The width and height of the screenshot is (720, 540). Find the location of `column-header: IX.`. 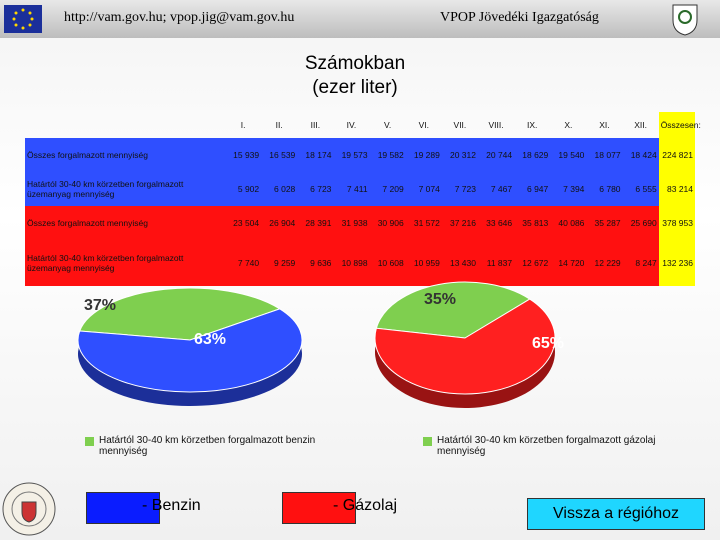

column-header: IX. is located at coordinates (532, 125).